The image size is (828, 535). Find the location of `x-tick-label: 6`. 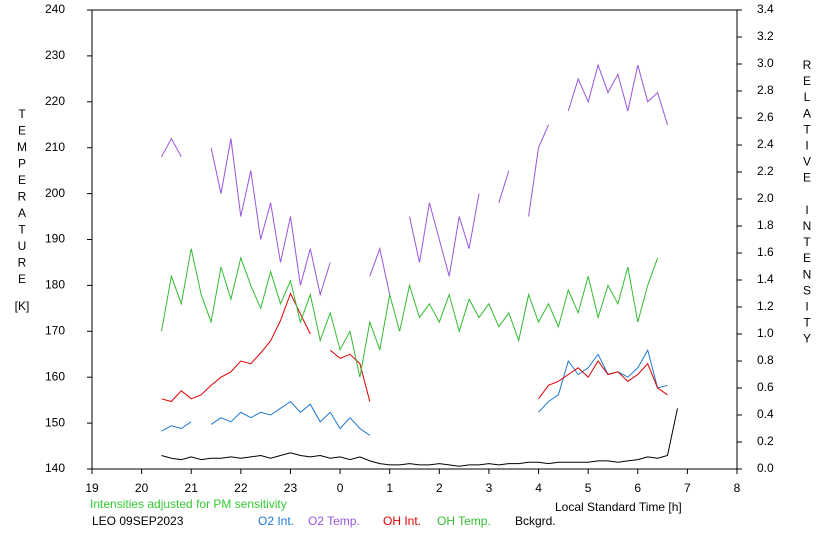

x-tick-label: 6 is located at coordinates (637, 488).